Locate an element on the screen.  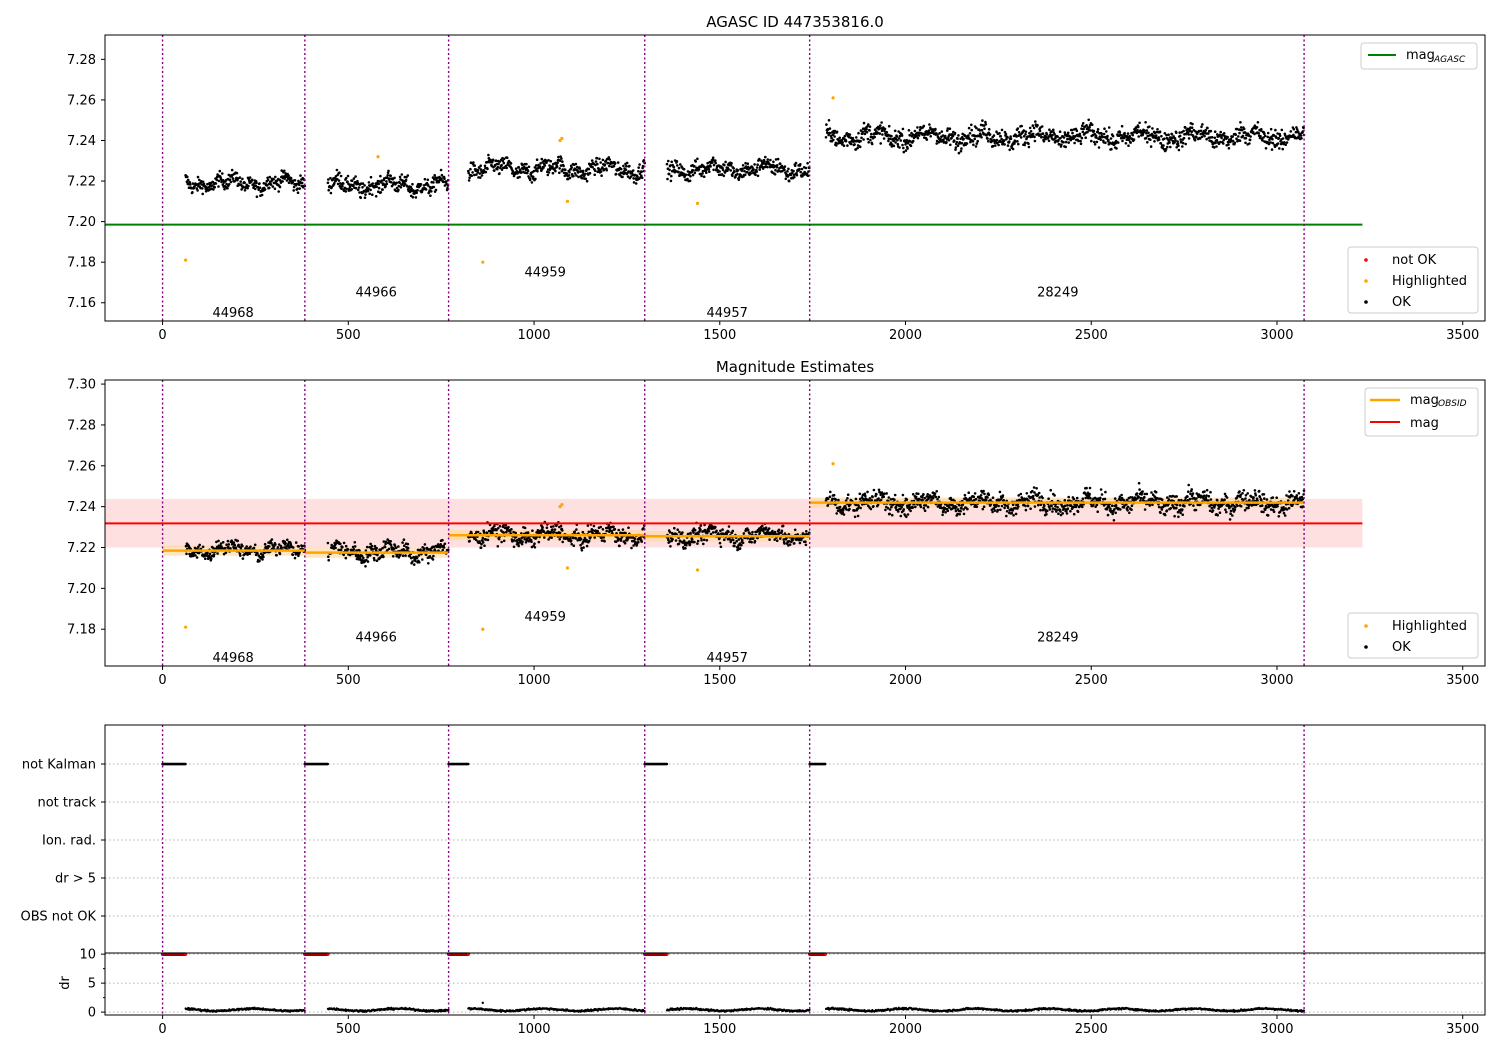
obsid-label: 44959 is located at coordinates (545, 272).